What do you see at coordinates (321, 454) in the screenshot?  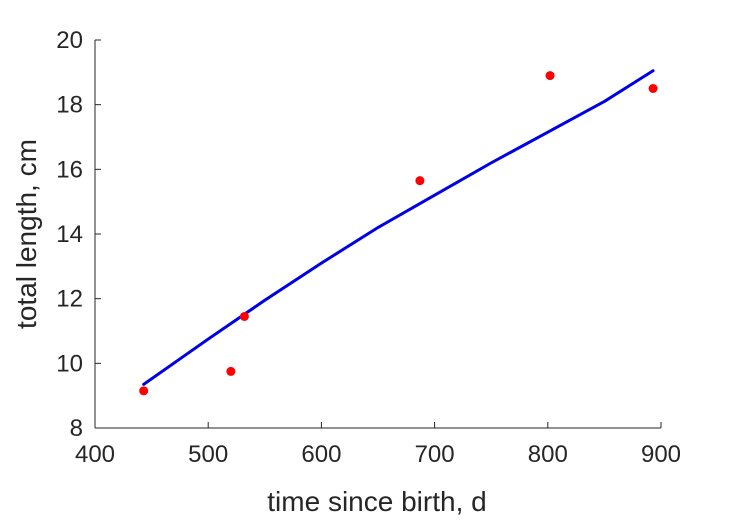 I see `x-tick-label: 600` at bounding box center [321, 454].